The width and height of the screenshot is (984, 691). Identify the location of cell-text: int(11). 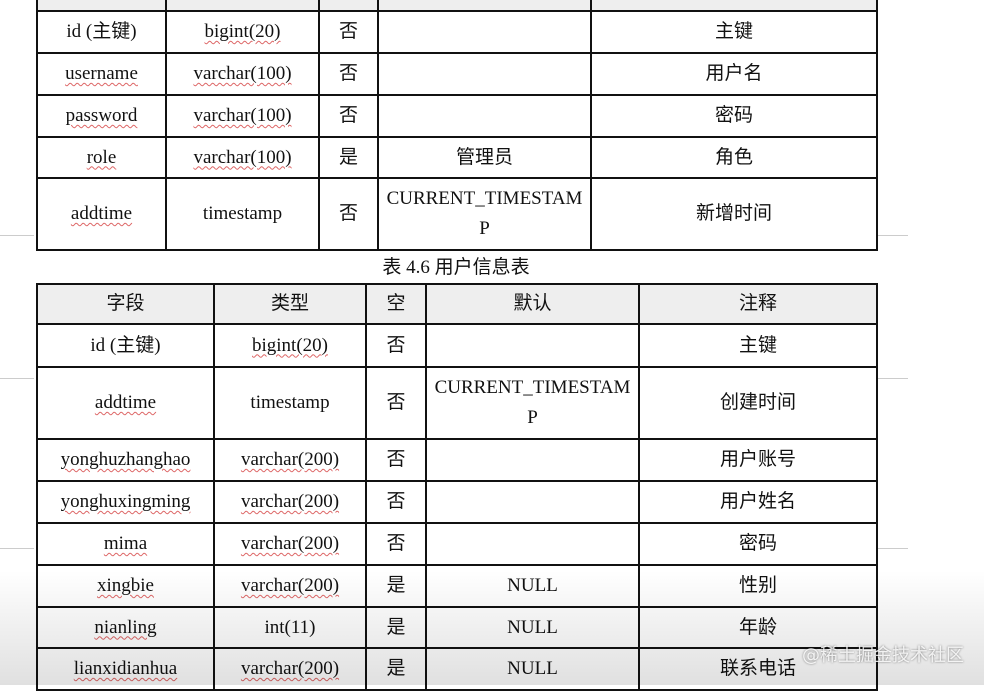
(290, 627).